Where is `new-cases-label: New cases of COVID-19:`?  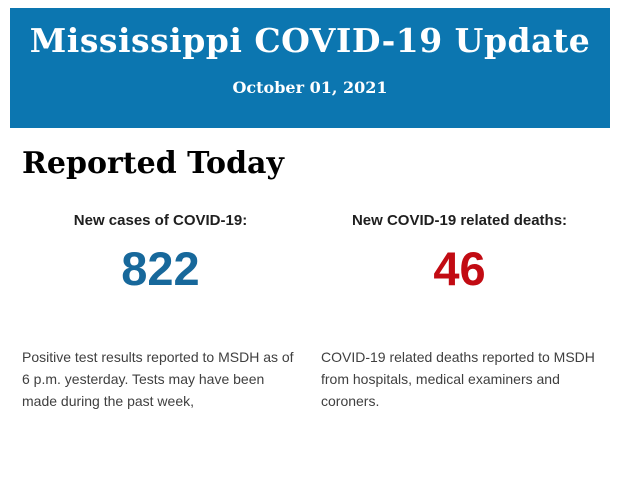 new-cases-label: New cases of COVID-19: is located at coordinates (160, 220).